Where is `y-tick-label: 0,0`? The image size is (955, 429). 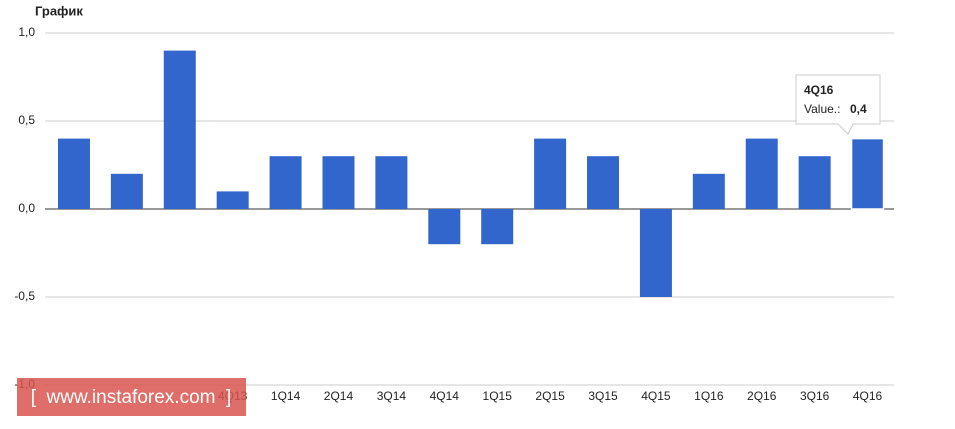
y-tick-label: 0,0 is located at coordinates (26, 208).